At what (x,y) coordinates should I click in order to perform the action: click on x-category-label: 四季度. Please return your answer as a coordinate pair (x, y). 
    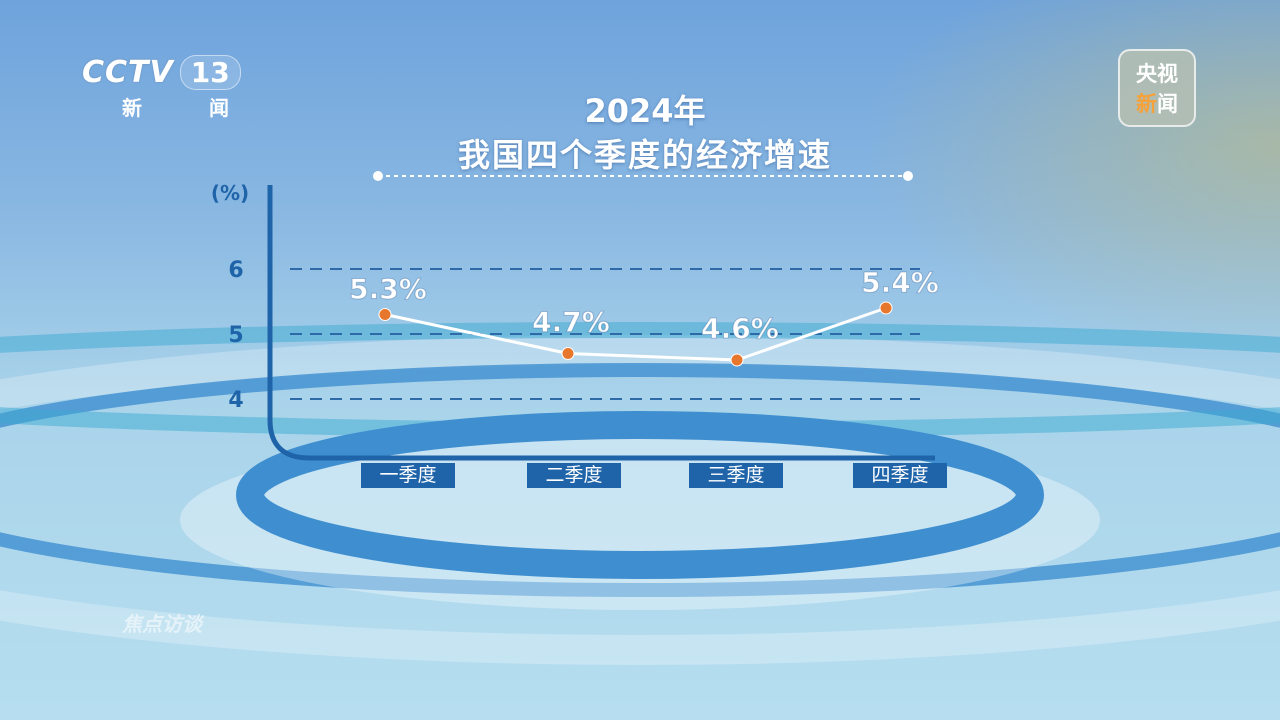
    Looking at the image, I should click on (900, 475).